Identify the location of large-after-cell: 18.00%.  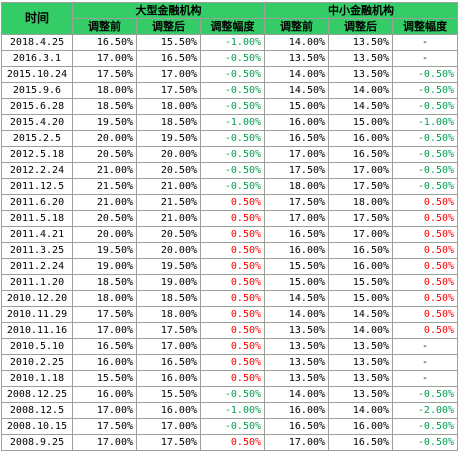
(168, 106).